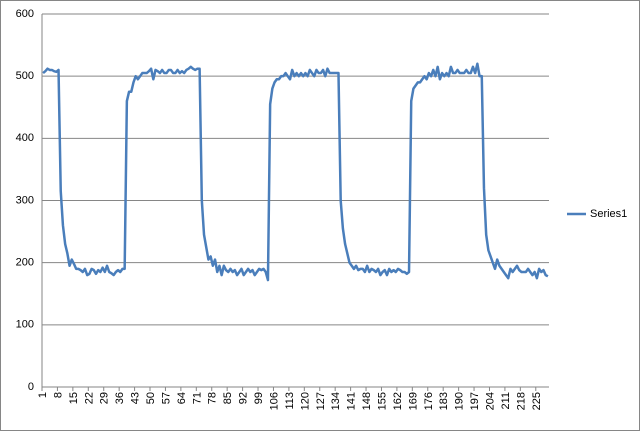 The image size is (640, 431). I want to click on x-tick-label: 176, so click(429, 401).